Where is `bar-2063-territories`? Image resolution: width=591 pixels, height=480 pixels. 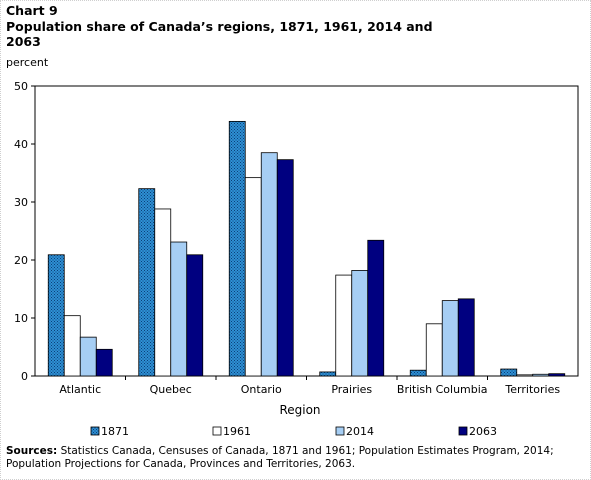 bar-2063-territories is located at coordinates (557, 375).